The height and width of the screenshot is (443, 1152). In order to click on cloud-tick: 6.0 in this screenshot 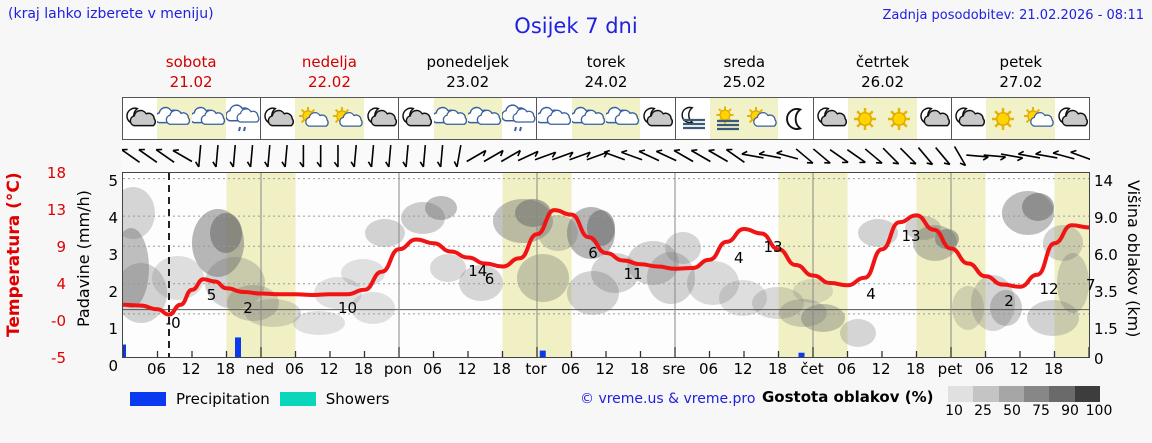, I will do `click(1106, 255)`.